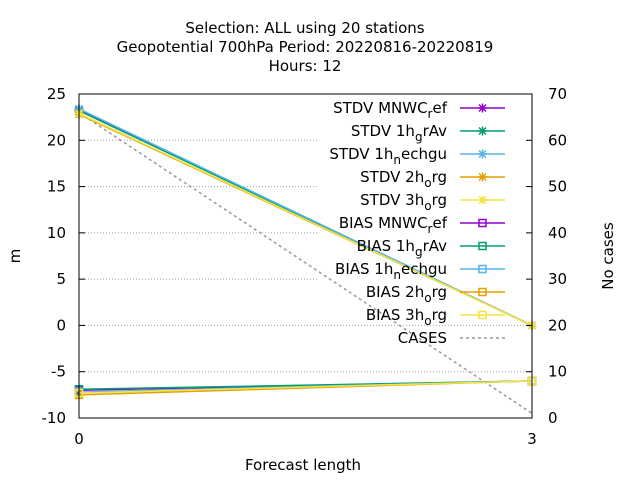  I want to click on legend-entry: CASES, so click(451, 338).